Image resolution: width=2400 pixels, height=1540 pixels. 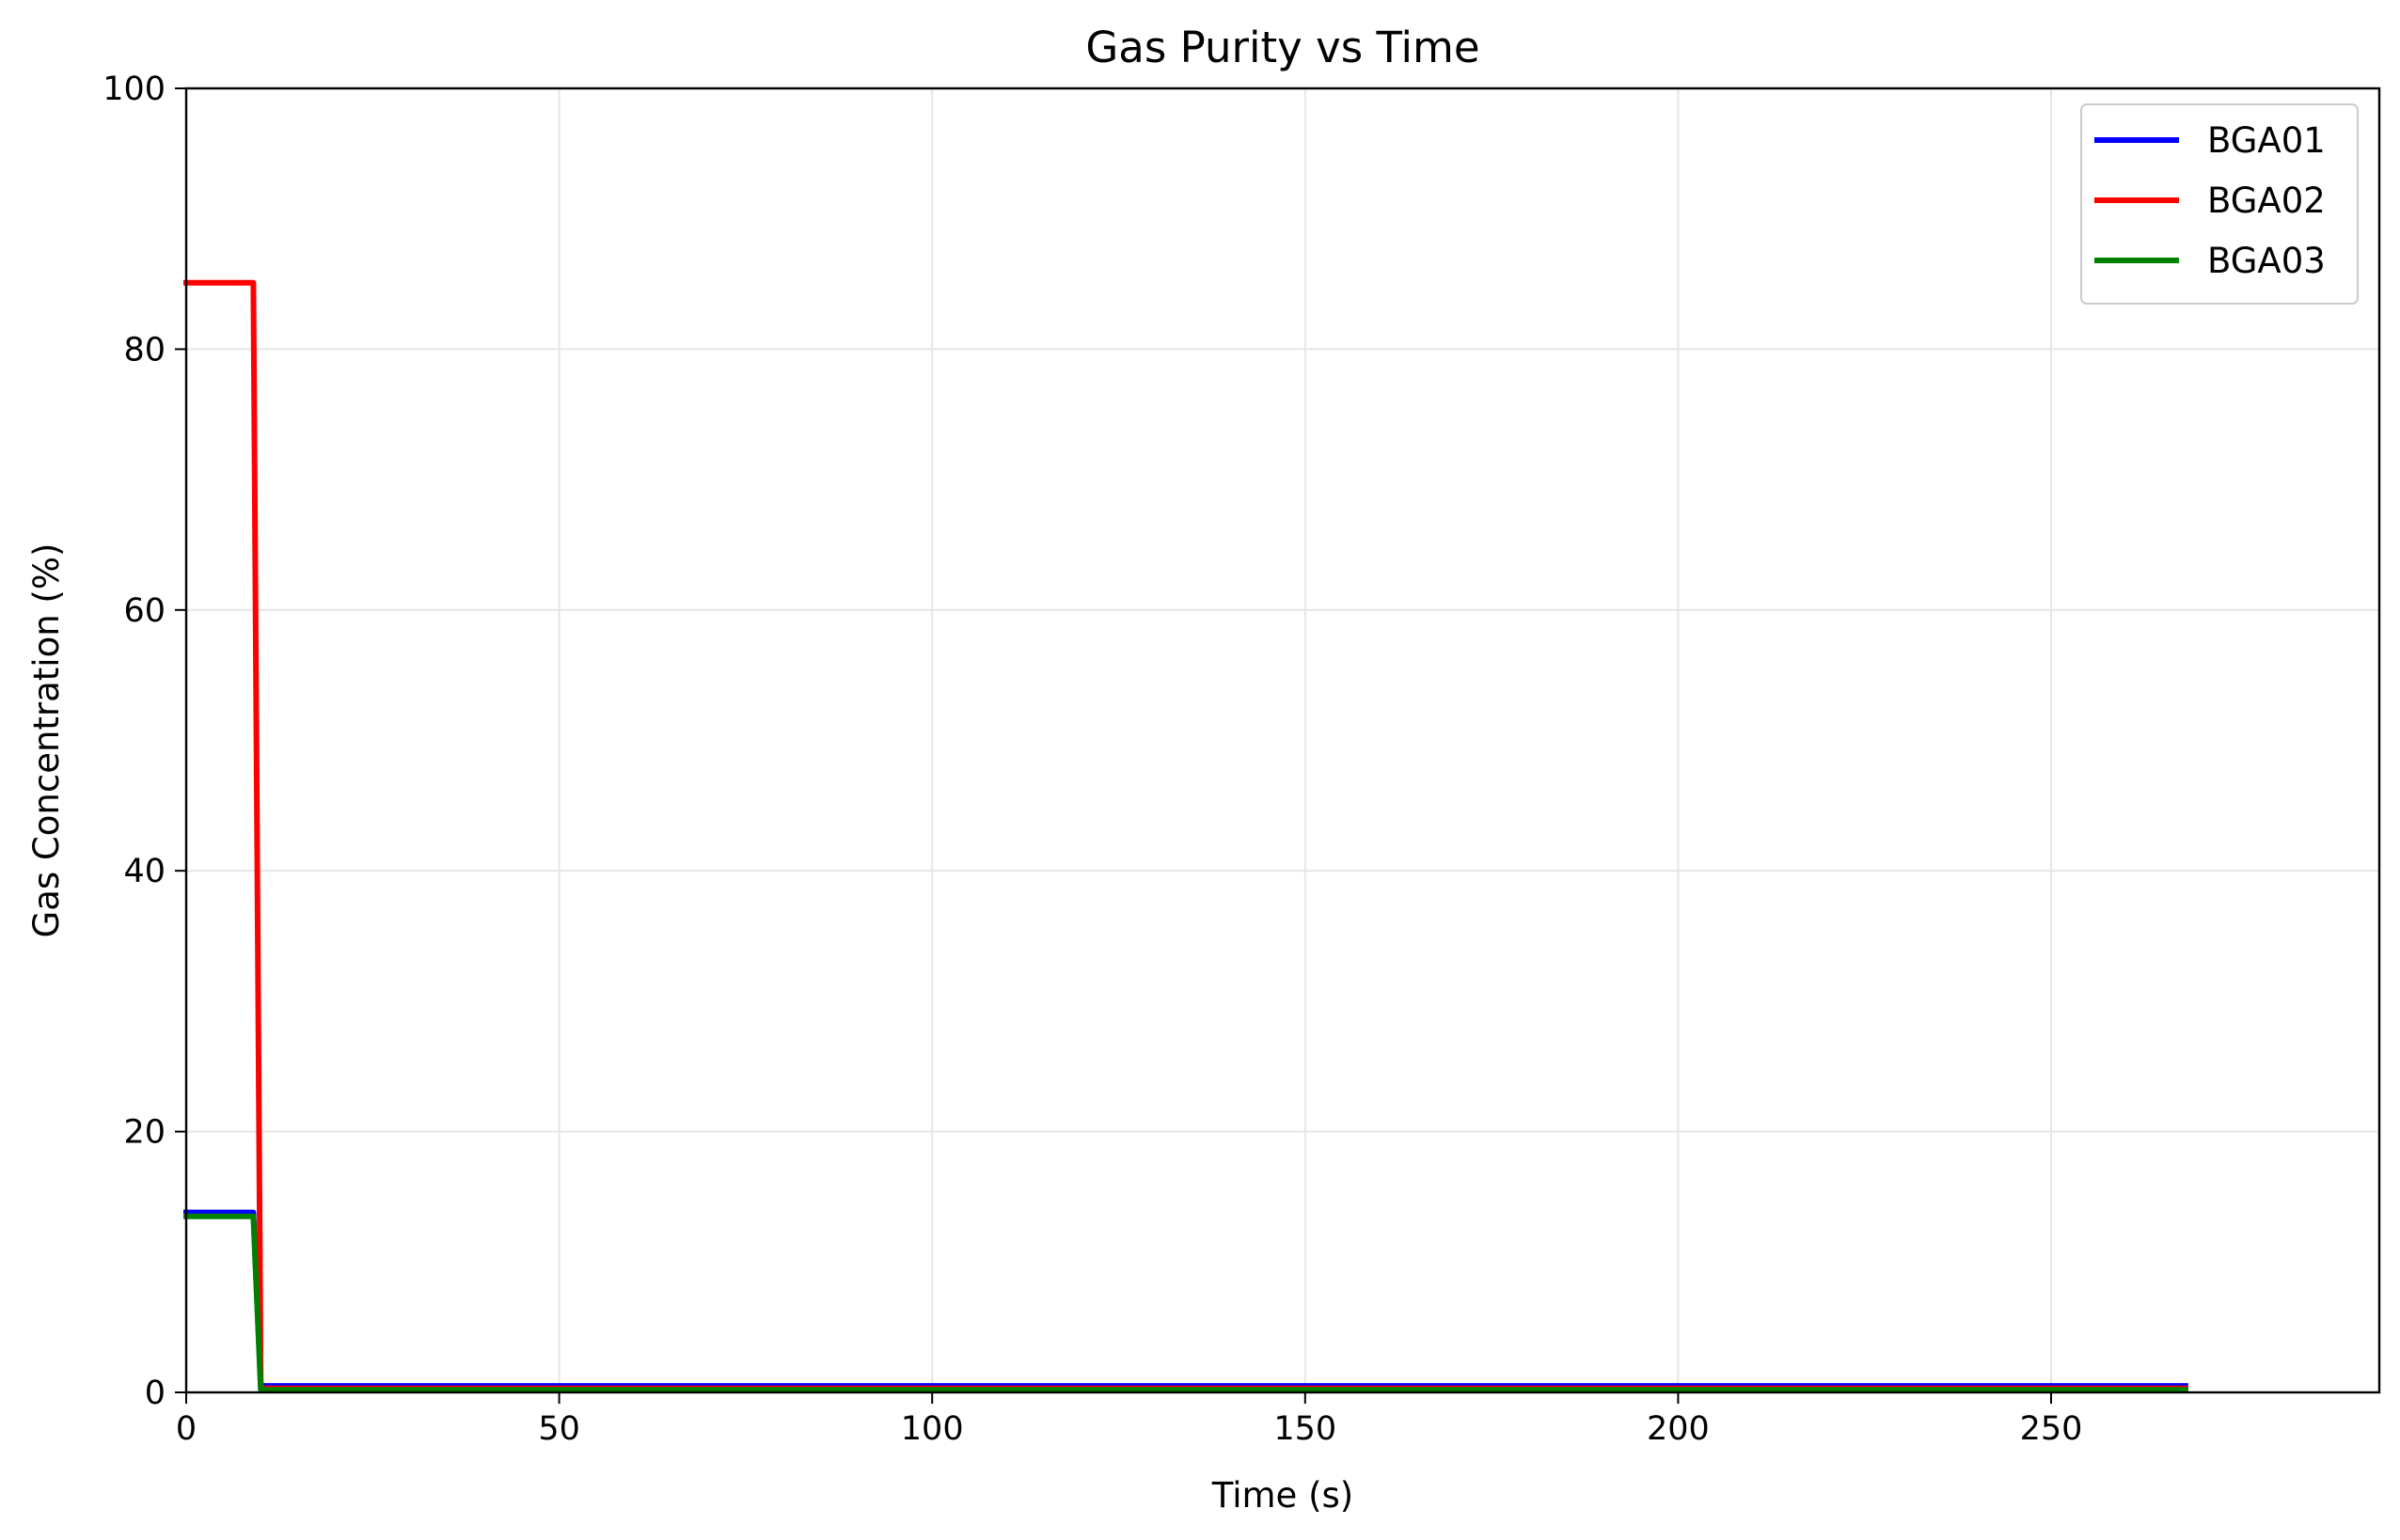 I want to click on y-tick-label: 20, so click(x=144, y=1133).